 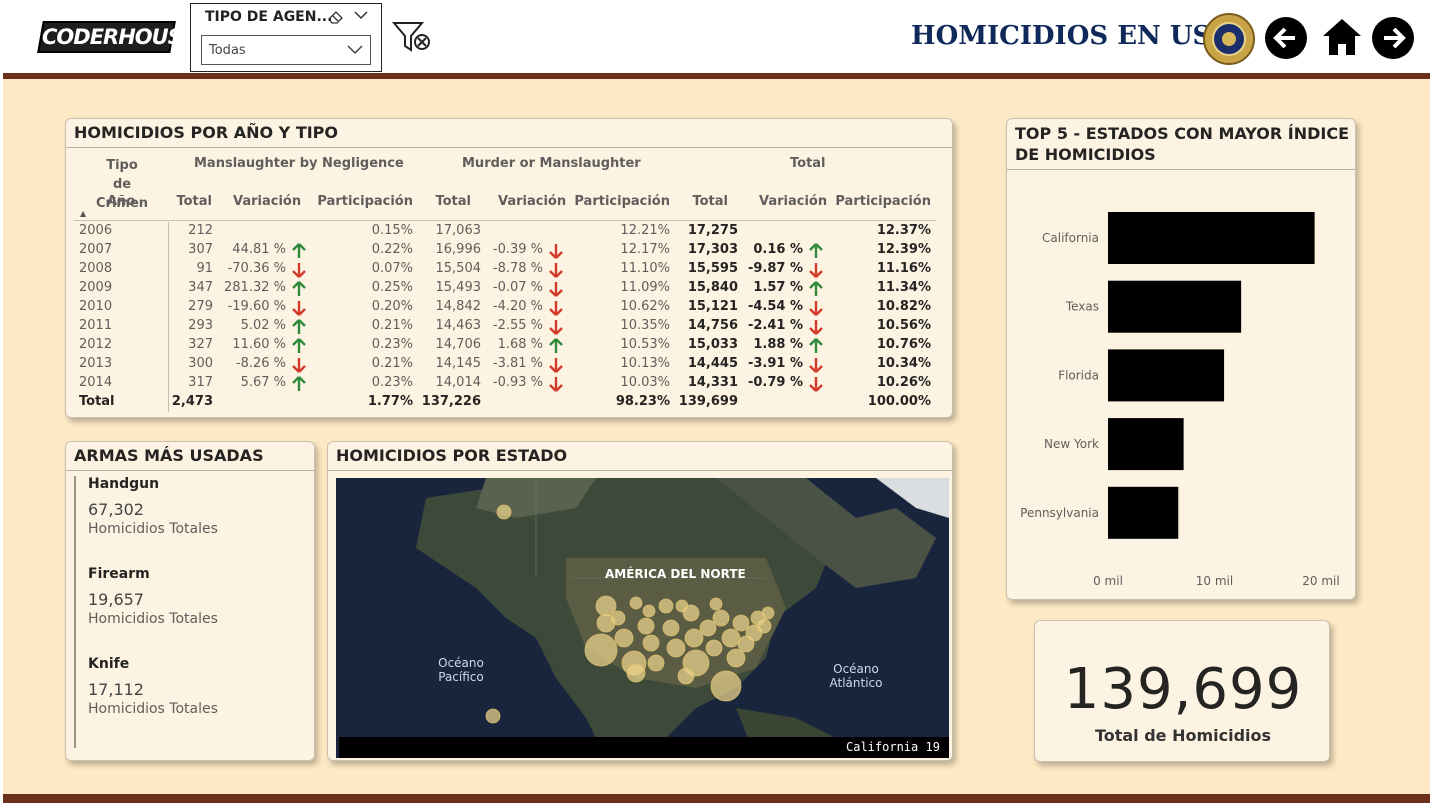 I want to click on card-title: HOMICIDIOS POR AÑO Y TIPO, so click(x=206, y=132).